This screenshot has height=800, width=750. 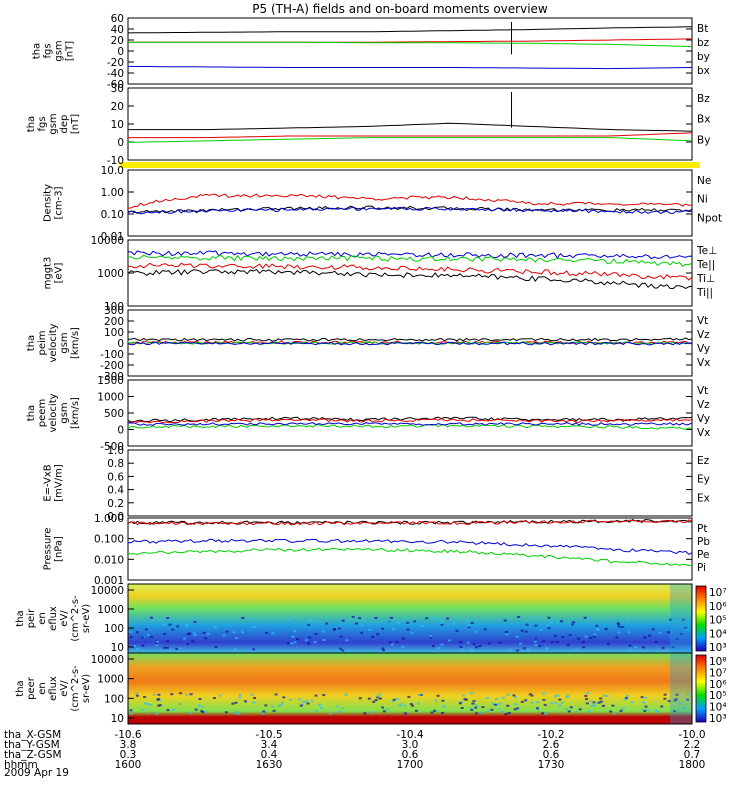 What do you see at coordinates (410, 483) in the screenshot?
I see `panel-frame` at bounding box center [410, 483].